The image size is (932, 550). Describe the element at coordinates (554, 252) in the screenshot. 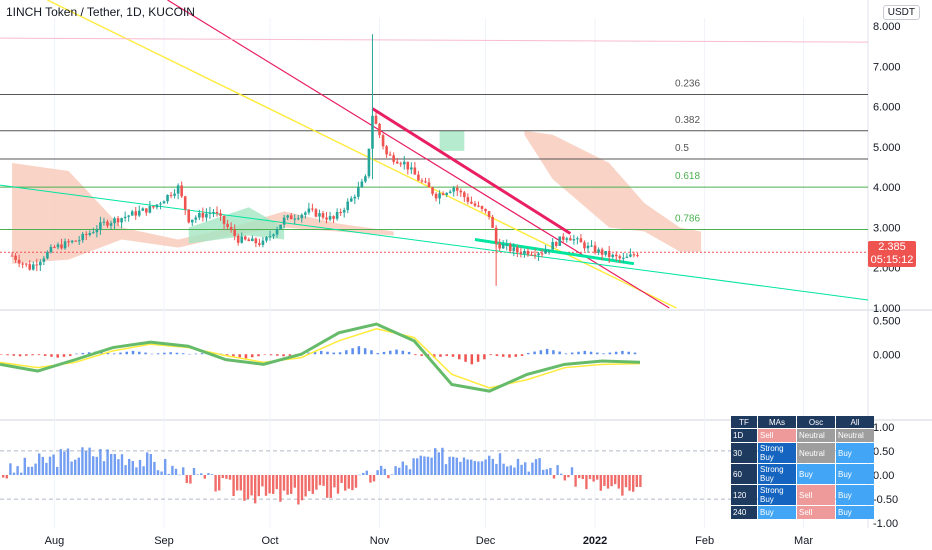

I see `teal-thick-trendline` at that location.